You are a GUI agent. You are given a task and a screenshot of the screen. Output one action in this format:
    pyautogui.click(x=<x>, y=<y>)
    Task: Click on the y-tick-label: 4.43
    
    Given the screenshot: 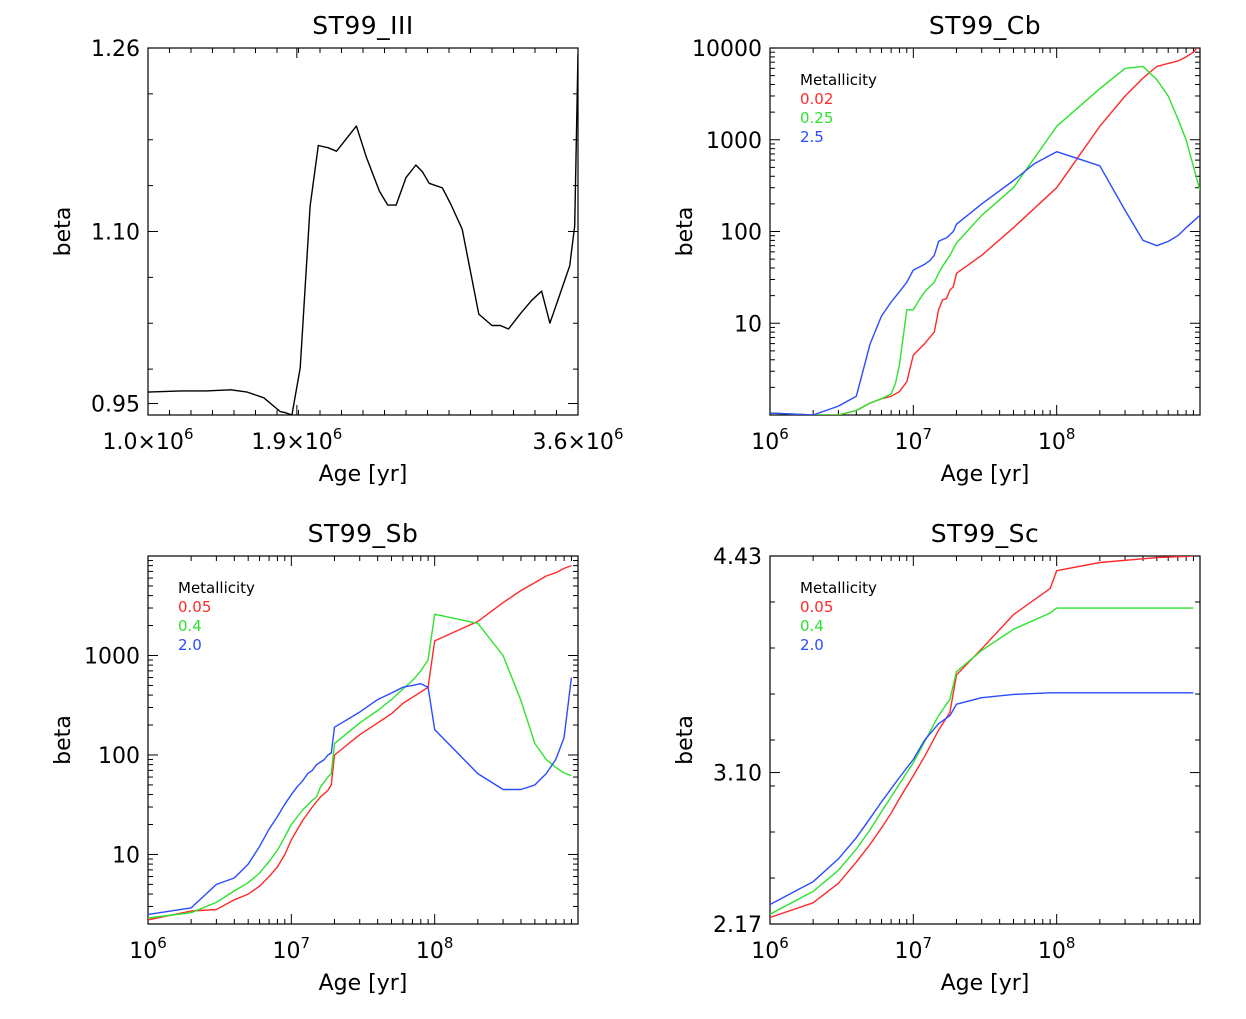 What is the action you would take?
    pyautogui.click(x=737, y=557)
    